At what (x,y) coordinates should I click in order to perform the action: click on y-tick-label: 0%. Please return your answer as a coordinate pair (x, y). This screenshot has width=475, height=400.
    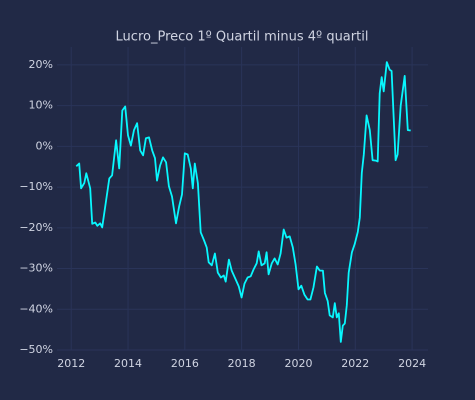
    Looking at the image, I should click on (44, 145).